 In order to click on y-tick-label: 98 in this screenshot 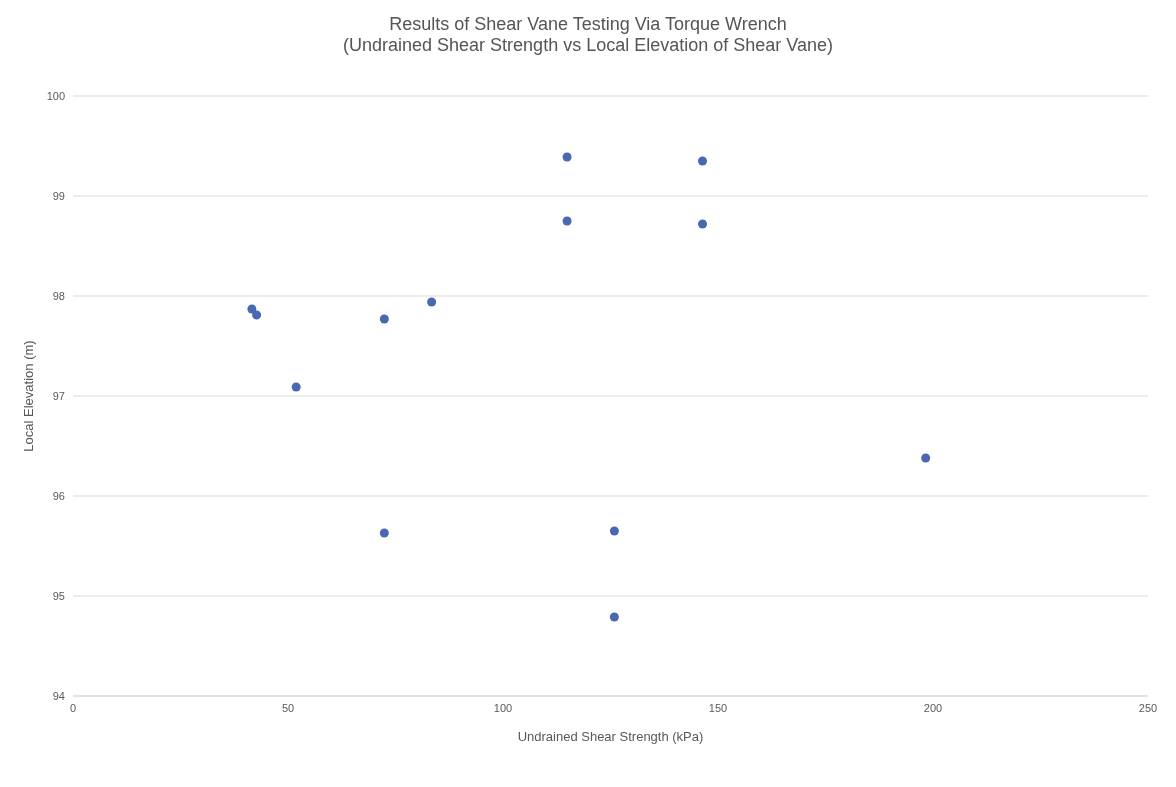, I will do `click(58, 295)`.